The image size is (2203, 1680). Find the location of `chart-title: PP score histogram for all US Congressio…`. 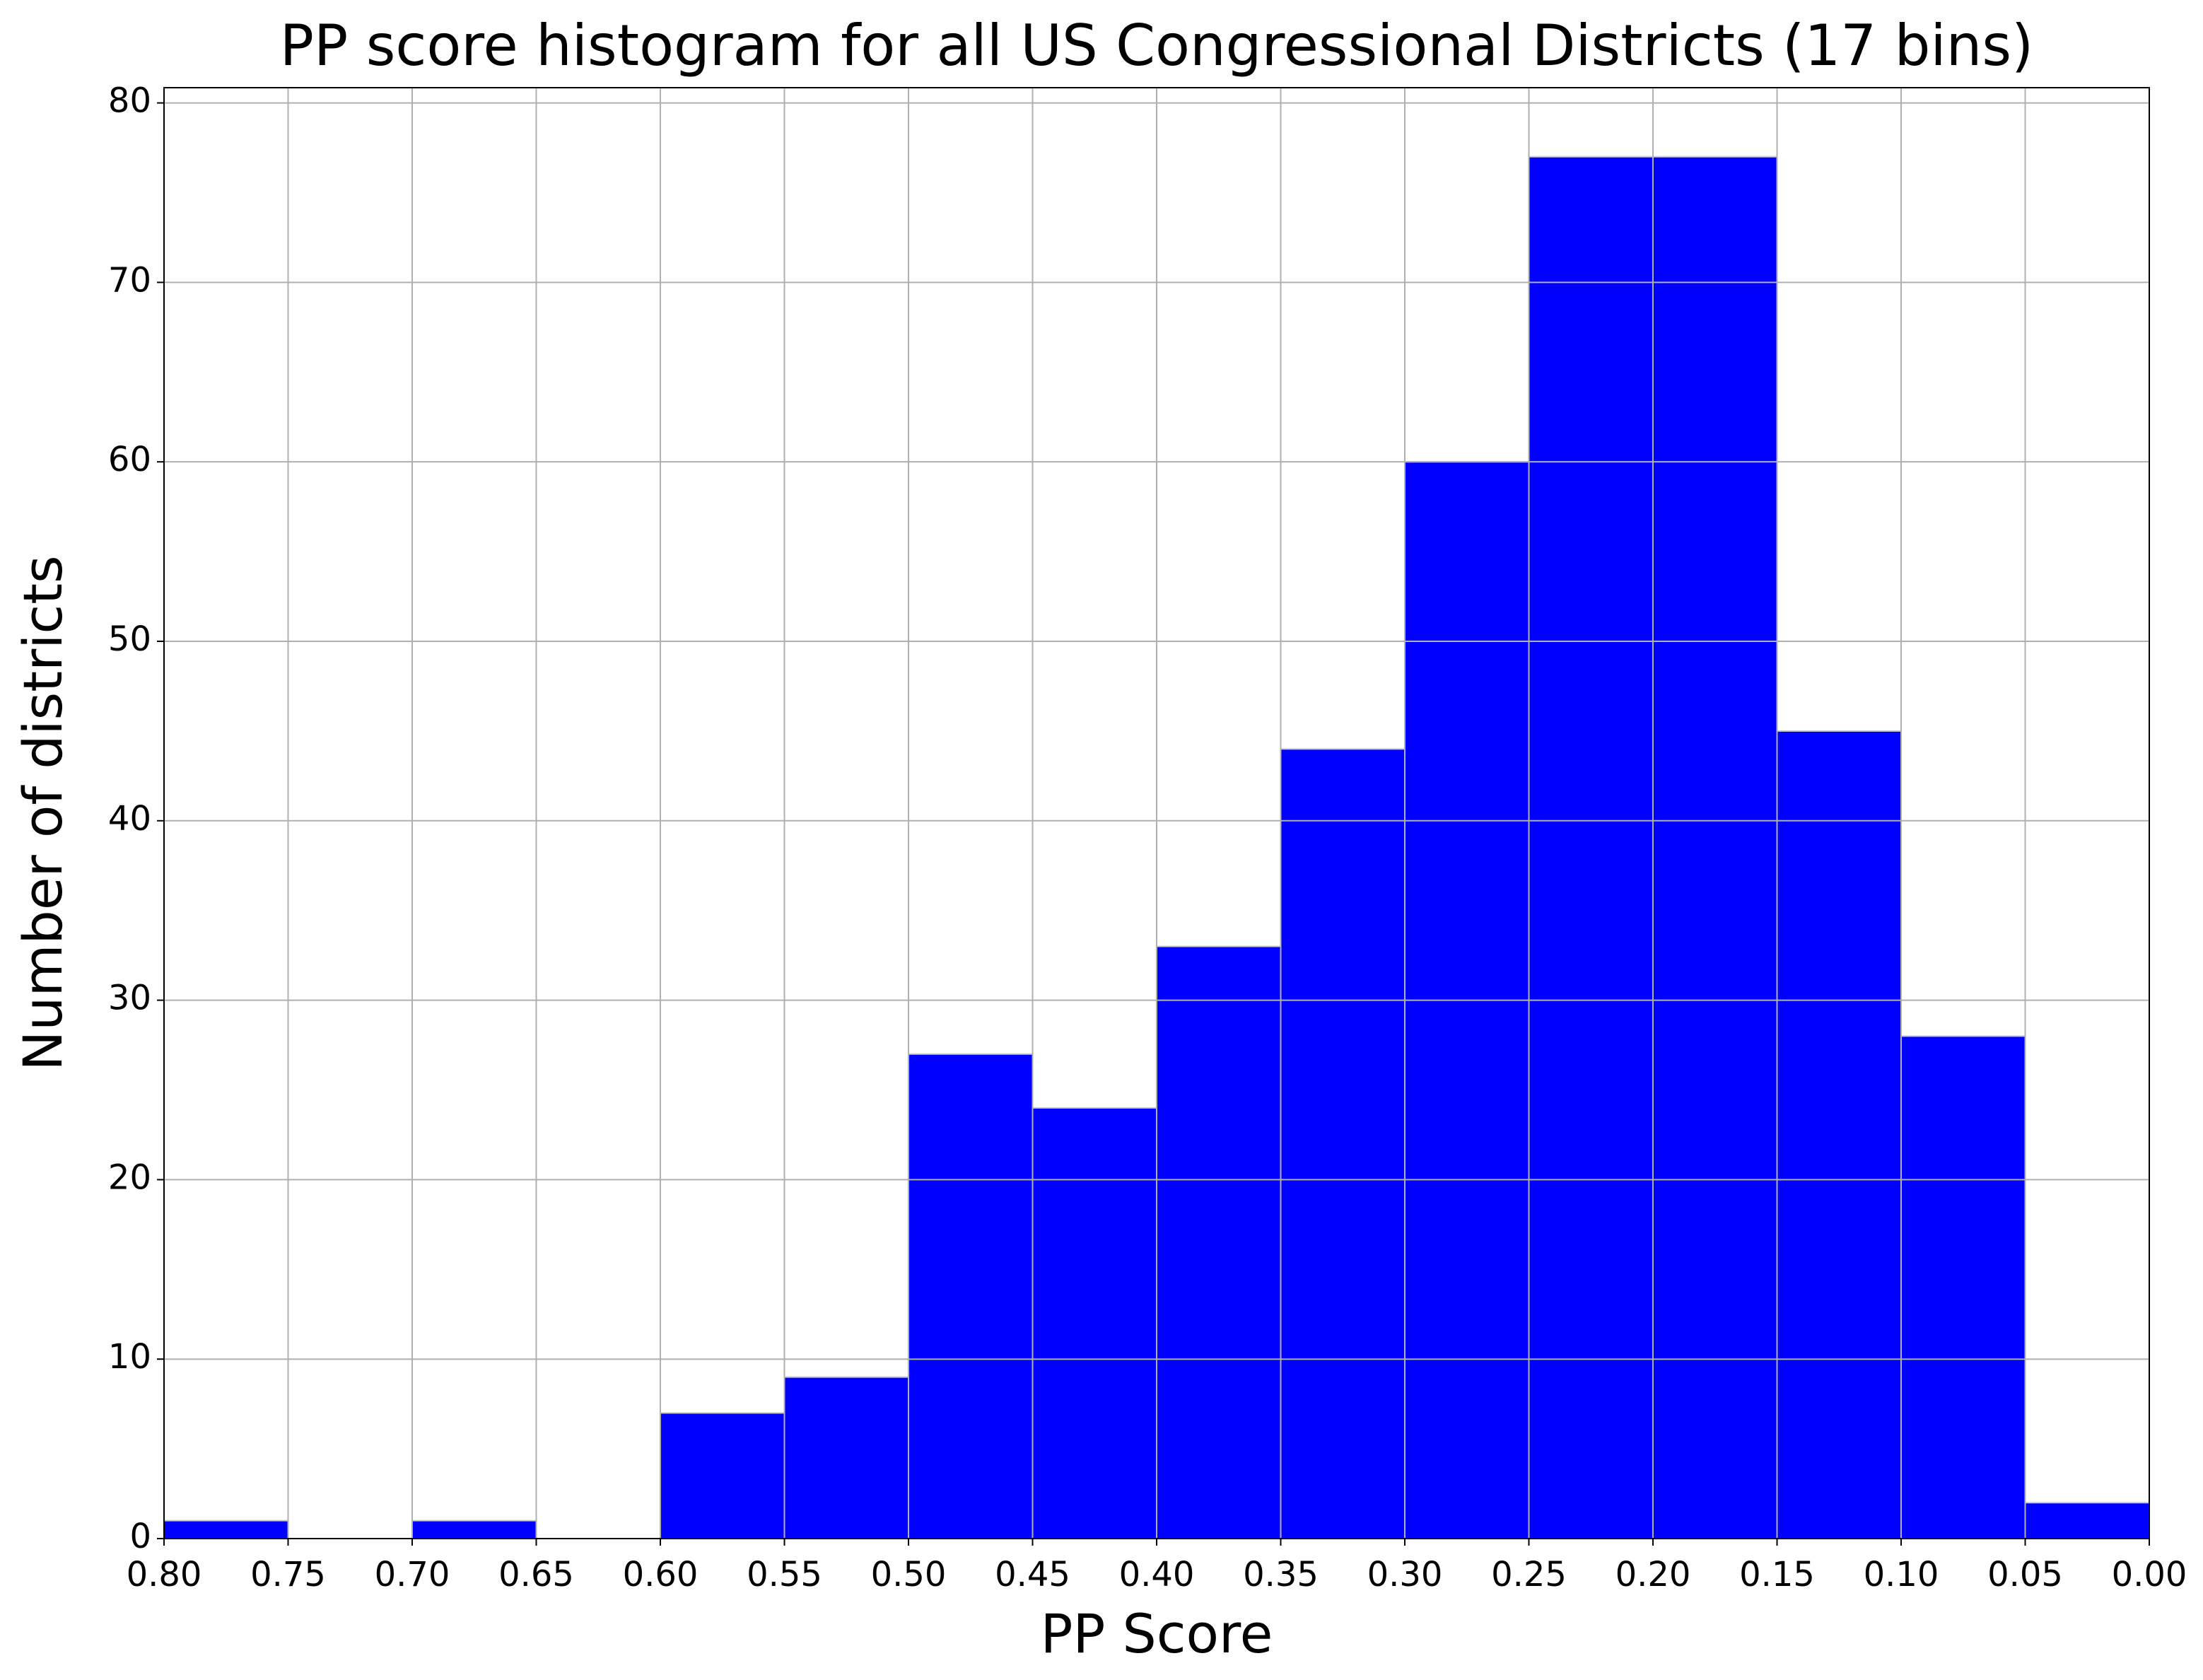

chart-title: PP score histogram for all US Congressio… is located at coordinates (1156, 46).